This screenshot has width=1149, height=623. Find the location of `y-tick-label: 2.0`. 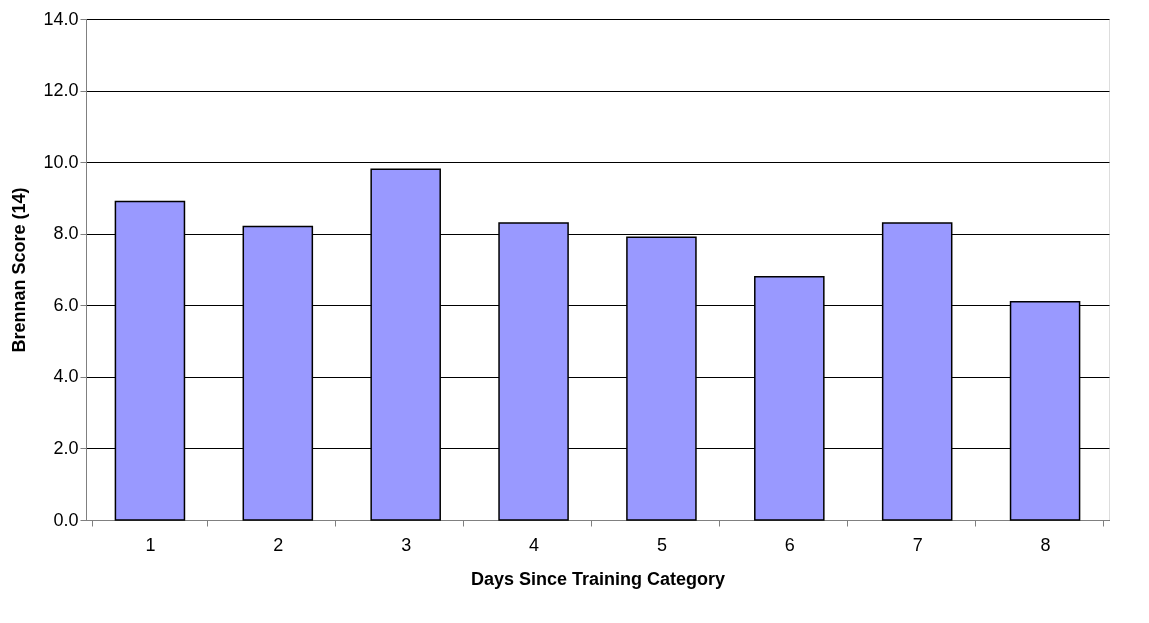

y-tick-label: 2.0 is located at coordinates (66, 447).